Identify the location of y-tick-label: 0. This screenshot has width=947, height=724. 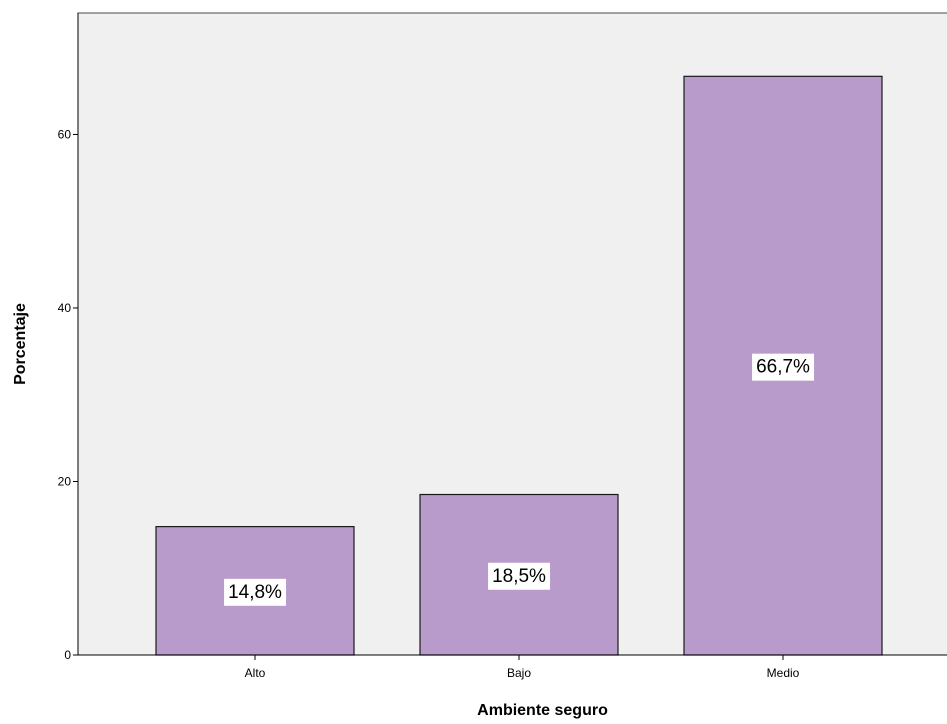
(67, 655).